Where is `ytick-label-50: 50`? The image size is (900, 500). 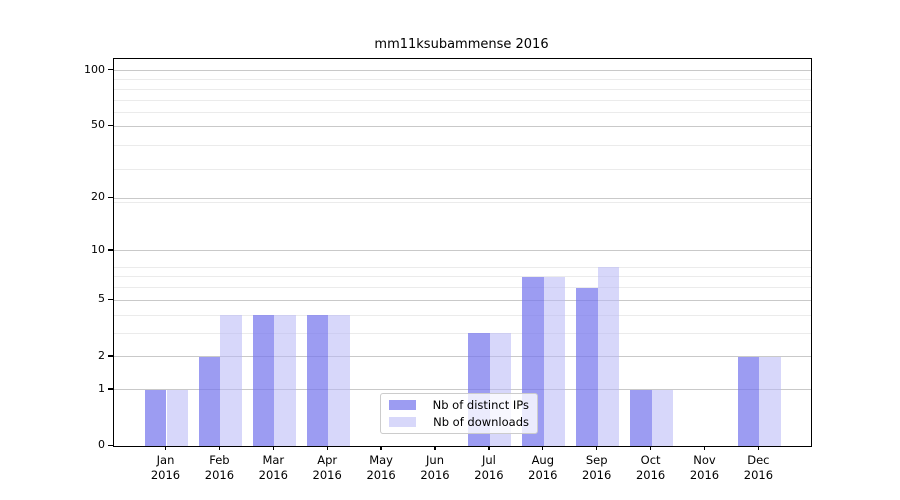 ytick-label-50: 50 is located at coordinates (98, 125).